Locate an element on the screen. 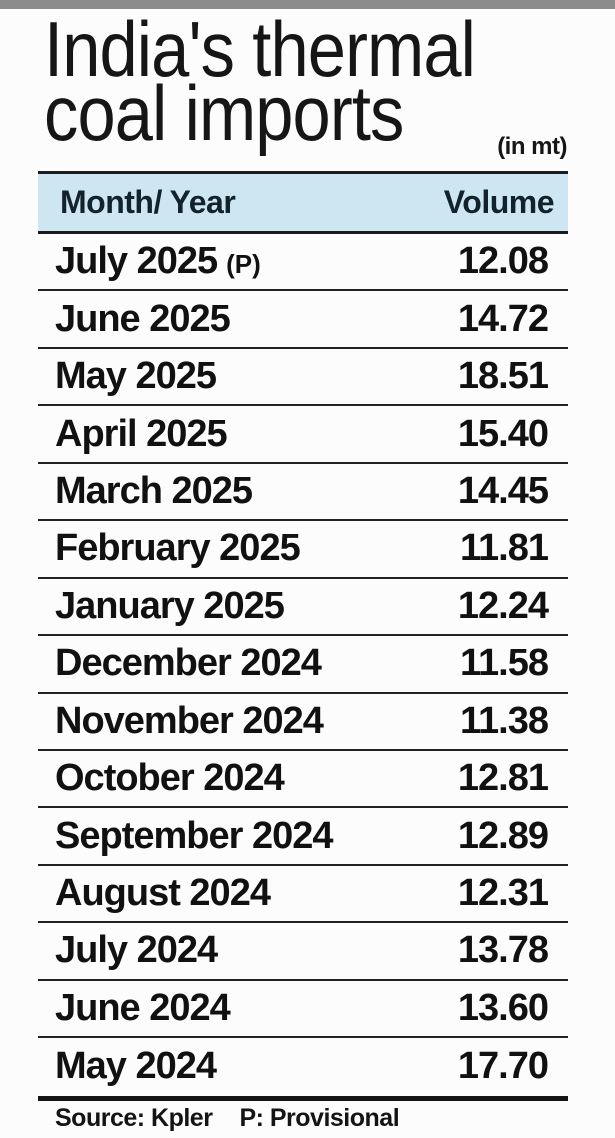 This screenshot has width=615, height=1138. month-label: February 2025 is located at coordinates (178, 548).